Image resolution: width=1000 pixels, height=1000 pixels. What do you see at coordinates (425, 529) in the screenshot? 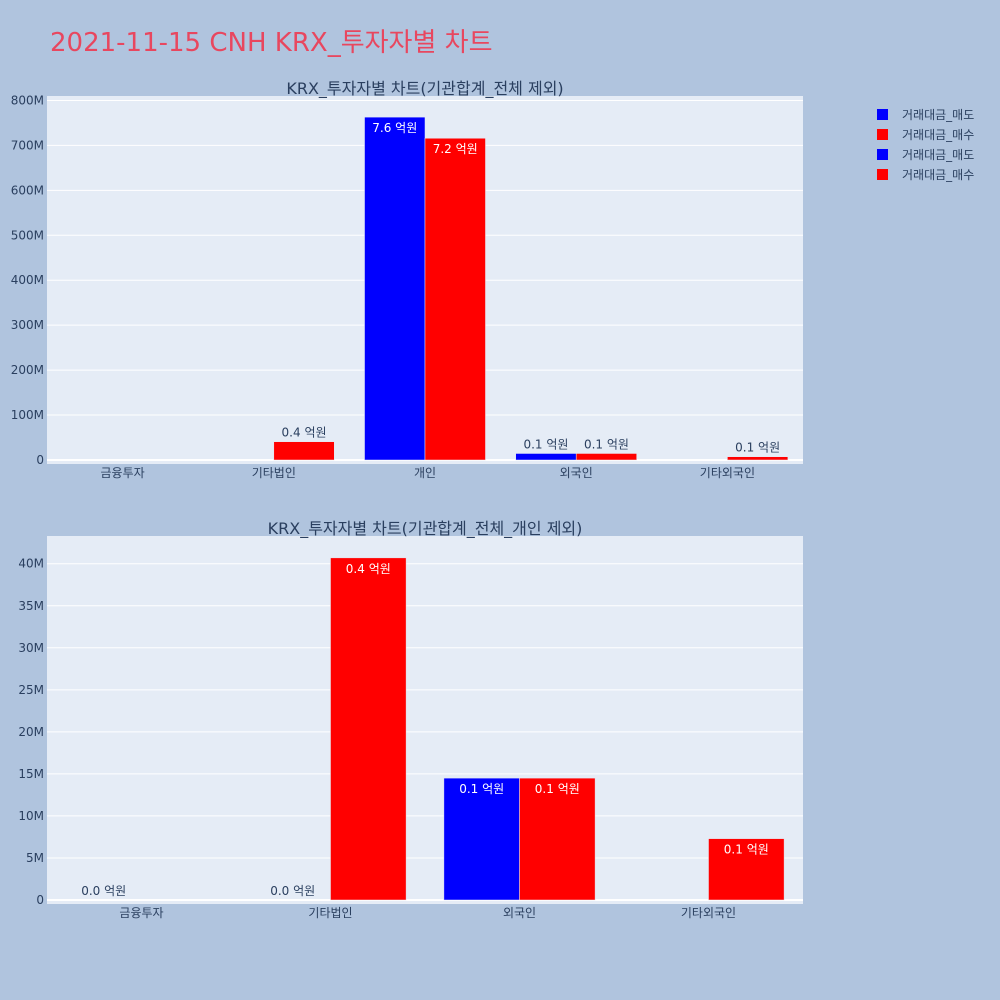
I see `chart-title: KRX_투자자별 차트(기관합계_전체_개인 제외)` at bounding box center [425, 529].